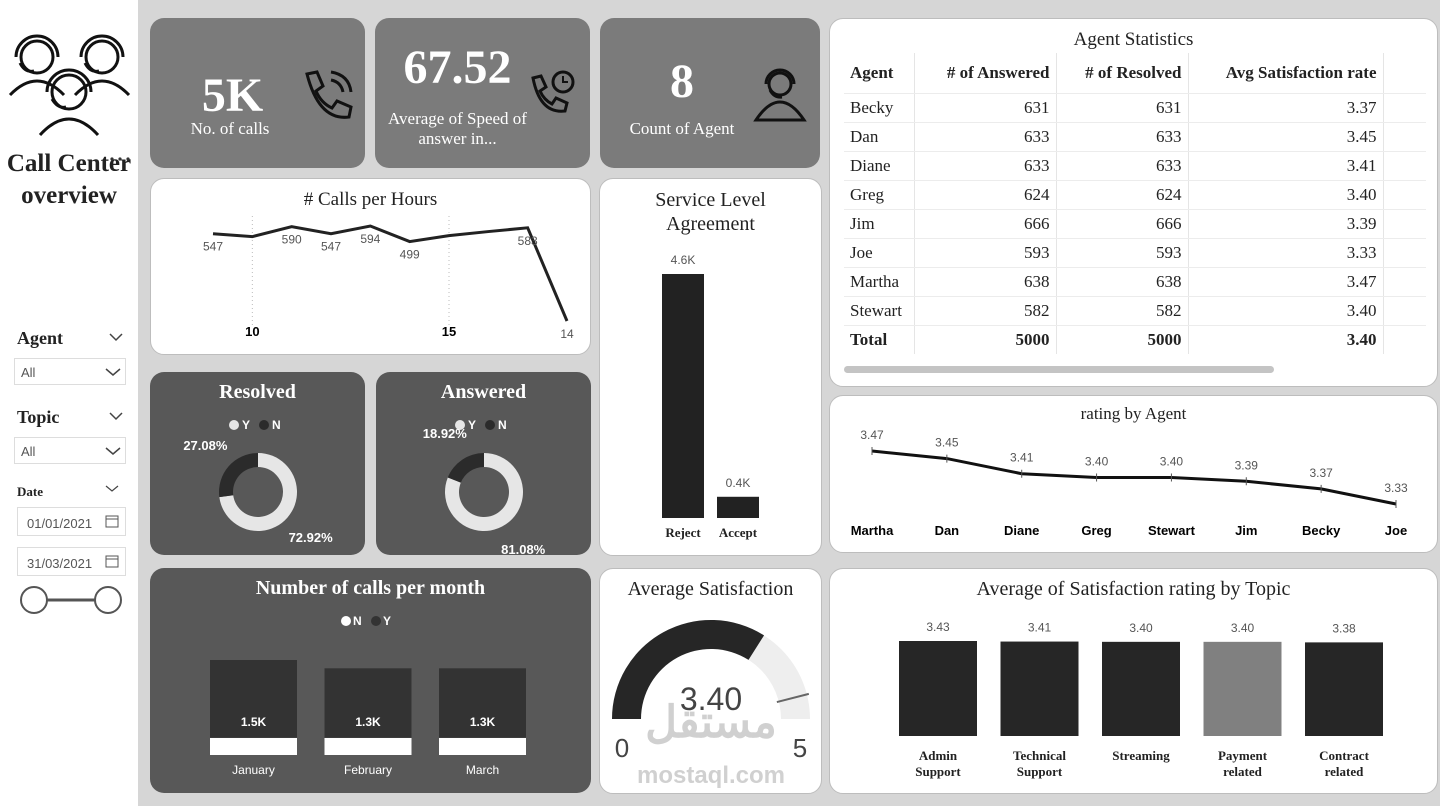 The image size is (1440, 806). What do you see at coordinates (483, 392) in the screenshot?
I see `card-title: Answered` at bounding box center [483, 392].